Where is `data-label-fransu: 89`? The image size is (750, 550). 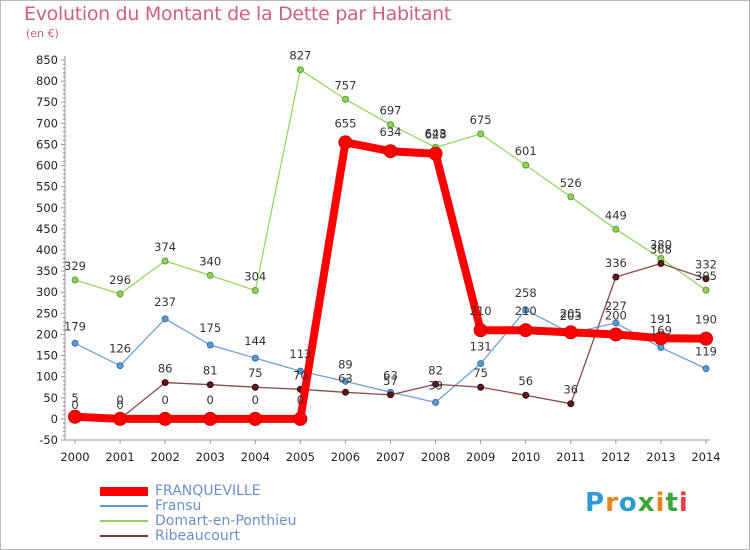
data-label-fransu: 89 is located at coordinates (345, 364).